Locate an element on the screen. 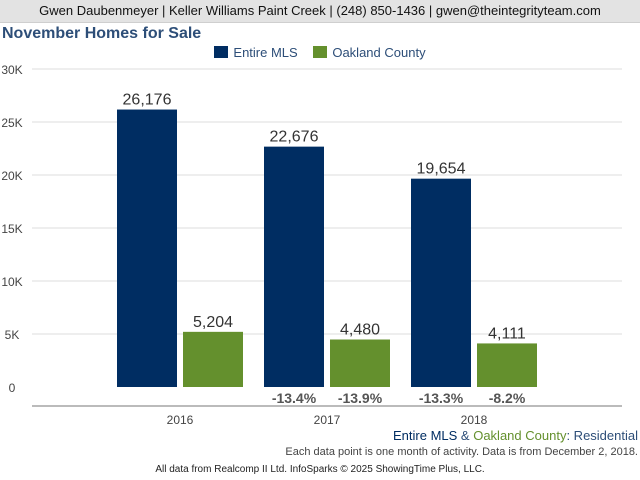  data-label: 19,654 is located at coordinates (441, 169).